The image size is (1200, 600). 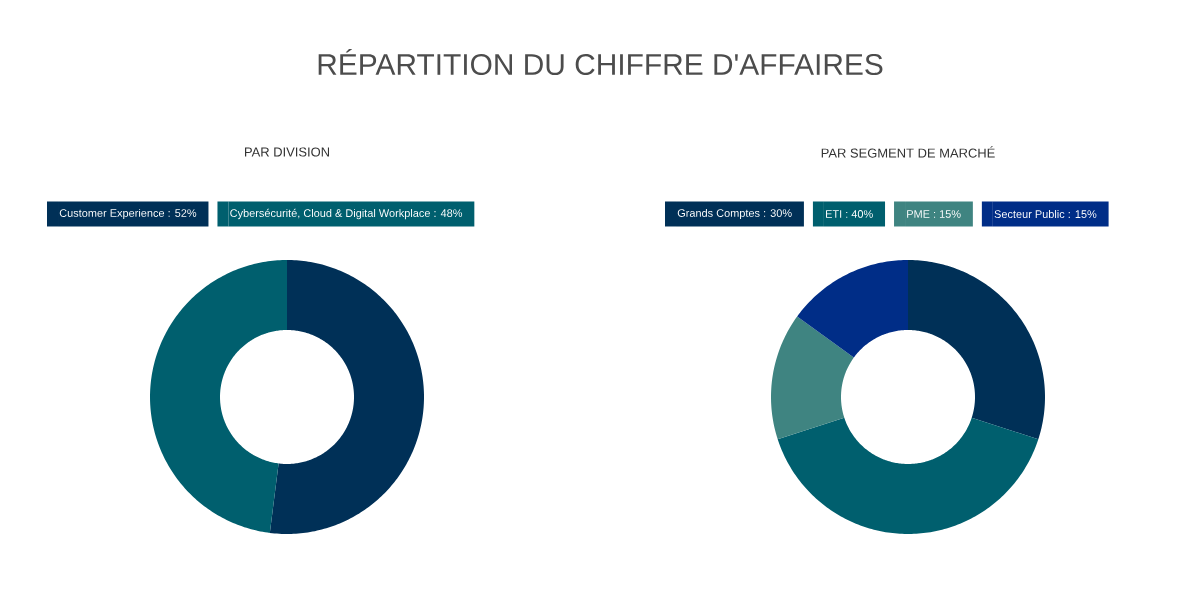 What do you see at coordinates (849, 214) in the screenshot?
I see `legend-label: ETI : 40%` at bounding box center [849, 214].